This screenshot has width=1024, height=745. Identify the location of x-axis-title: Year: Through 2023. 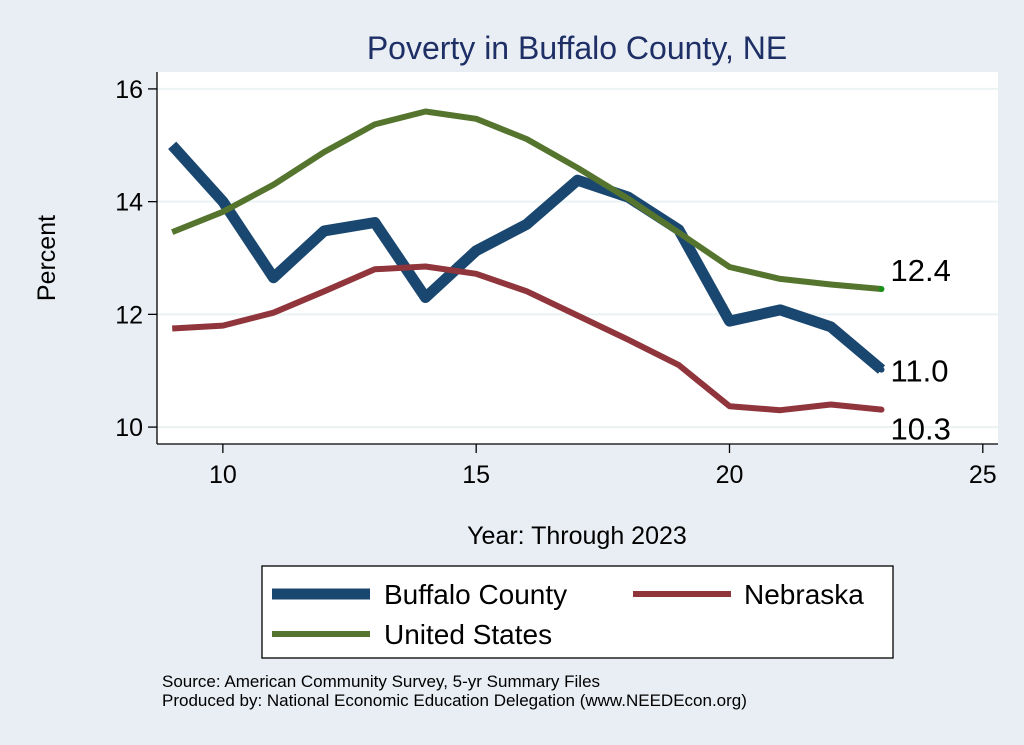
(577, 536).